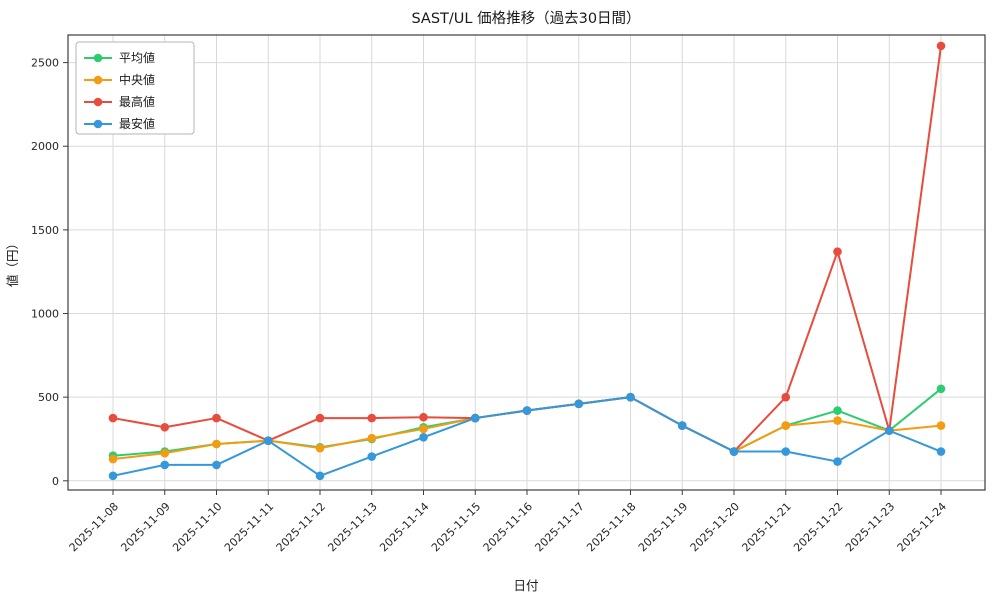 This screenshot has width=1000, height=600. What do you see at coordinates (715, 527) in the screenshot?
I see `x-tick-label: 2025-11-20` at bounding box center [715, 527].